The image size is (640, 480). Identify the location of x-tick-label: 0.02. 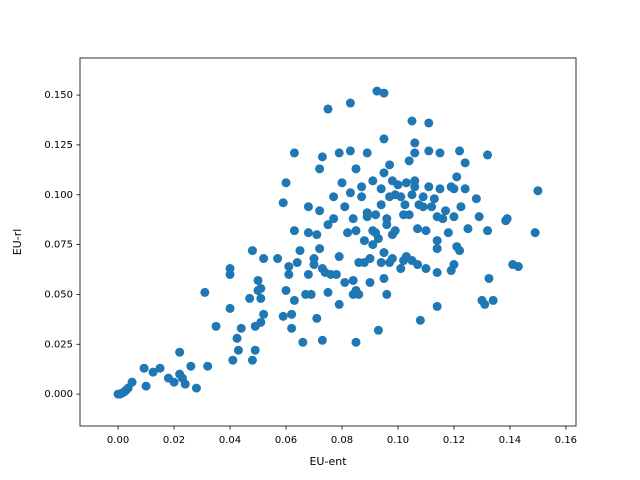
(174, 440).